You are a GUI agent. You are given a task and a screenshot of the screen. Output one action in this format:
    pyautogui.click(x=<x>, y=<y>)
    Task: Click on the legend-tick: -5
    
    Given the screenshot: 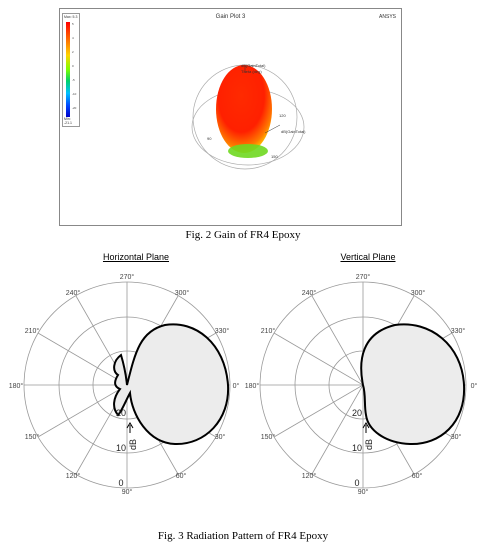 What is the action you would take?
    pyautogui.click(x=73, y=80)
    